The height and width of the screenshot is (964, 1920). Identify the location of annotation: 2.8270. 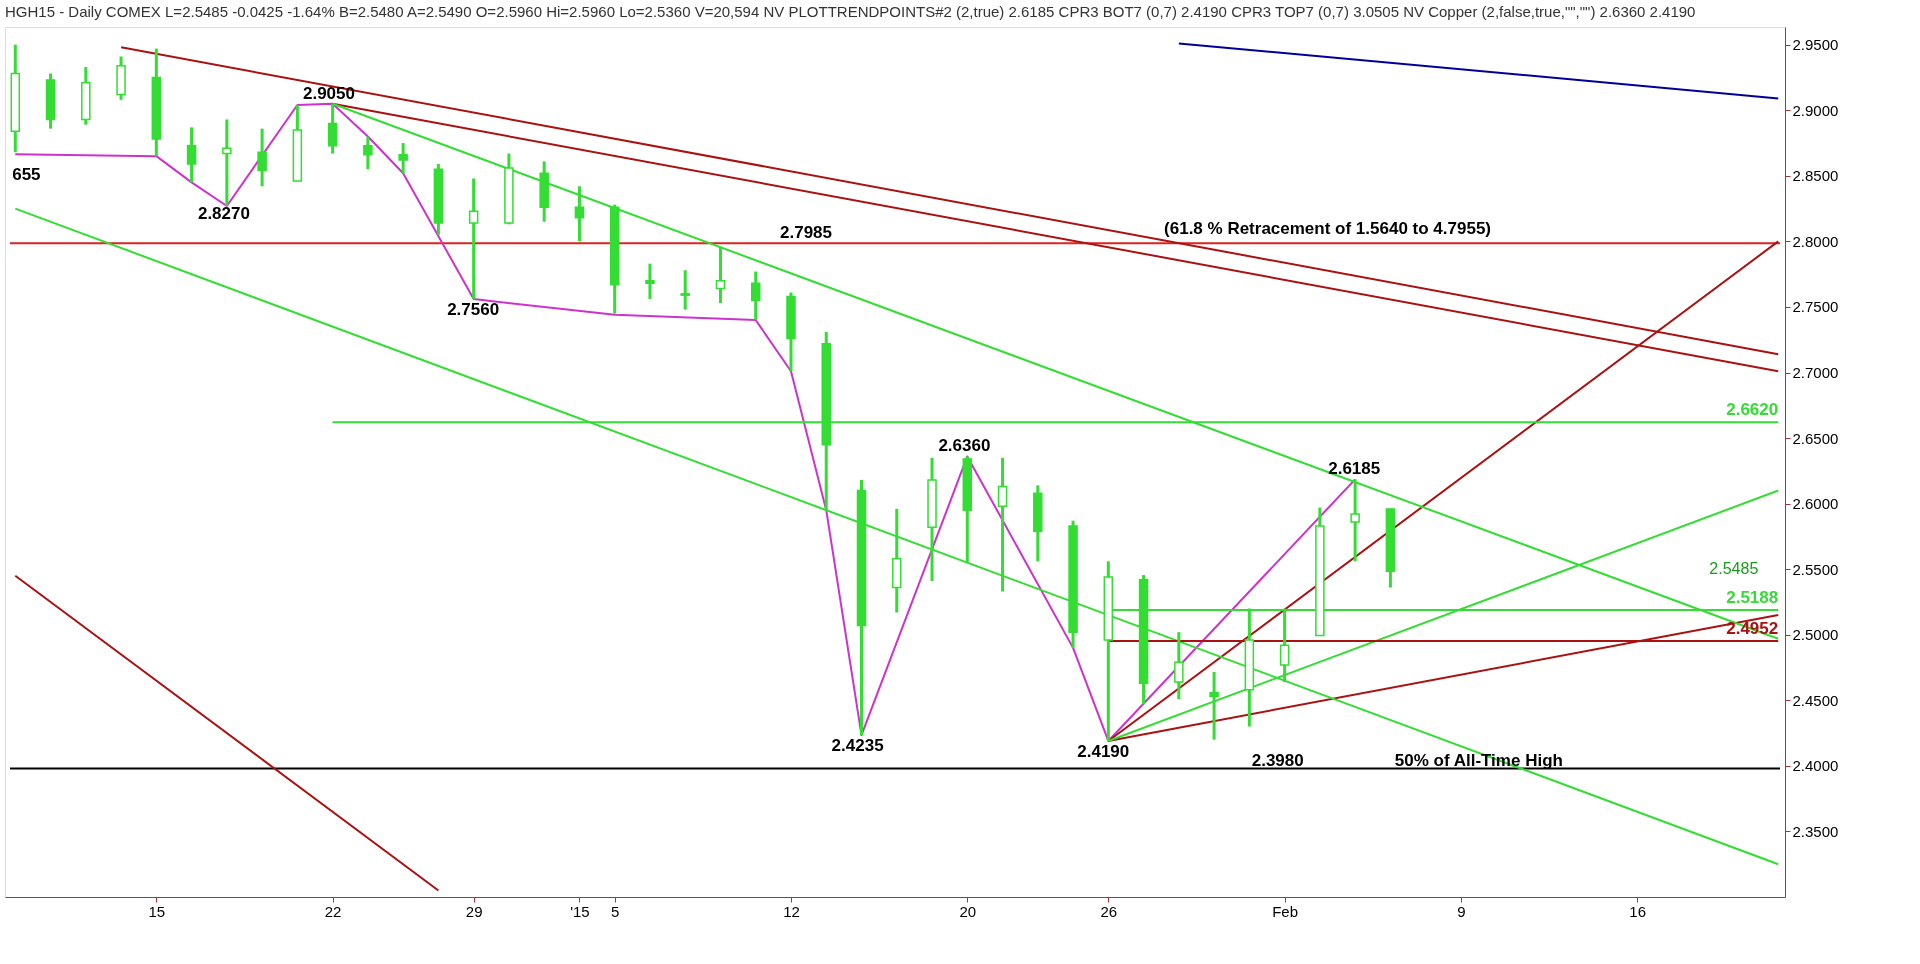
(223, 214).